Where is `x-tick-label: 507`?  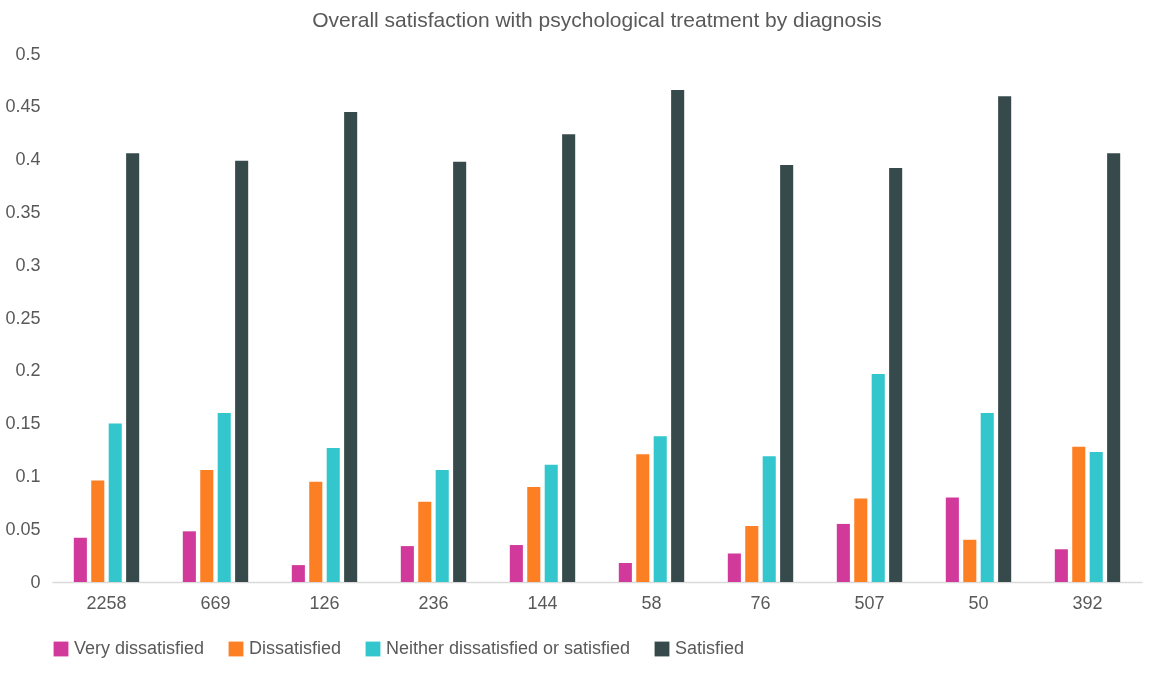
x-tick-label: 507 is located at coordinates (869, 602).